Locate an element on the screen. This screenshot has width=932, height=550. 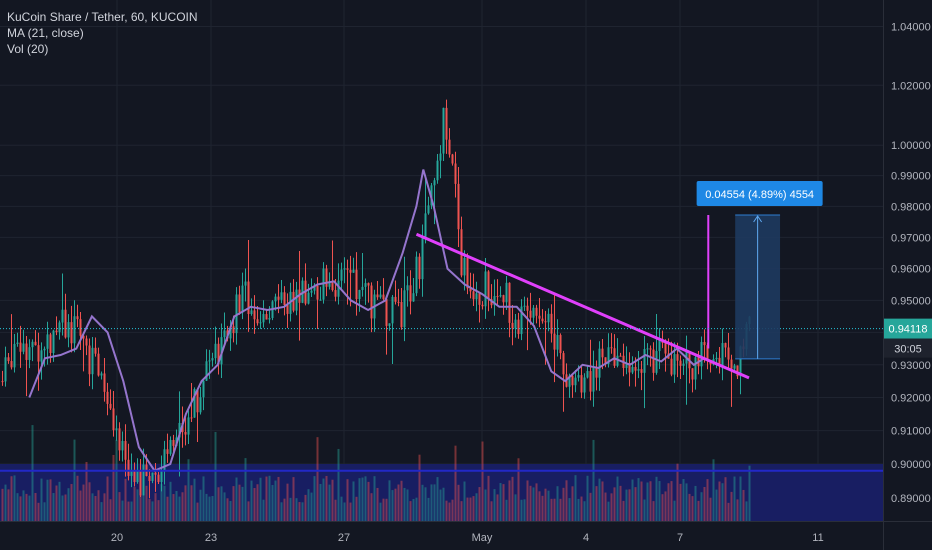
legend-vol: Vol (20) is located at coordinates (28, 49).